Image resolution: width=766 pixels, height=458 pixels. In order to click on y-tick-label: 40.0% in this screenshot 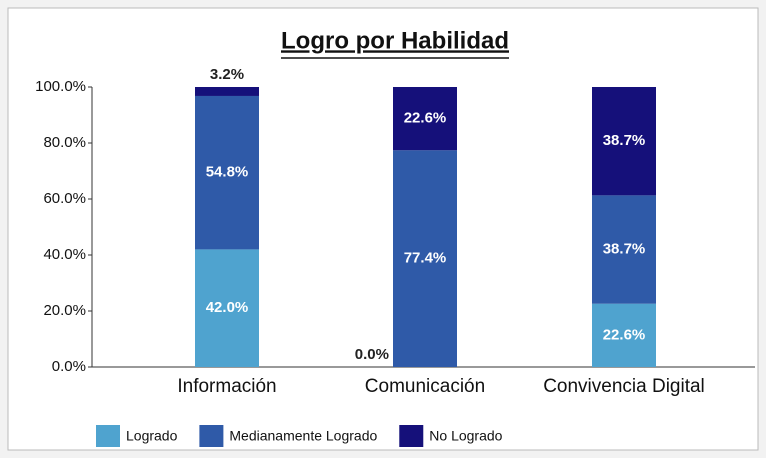, I will do `click(64, 254)`.